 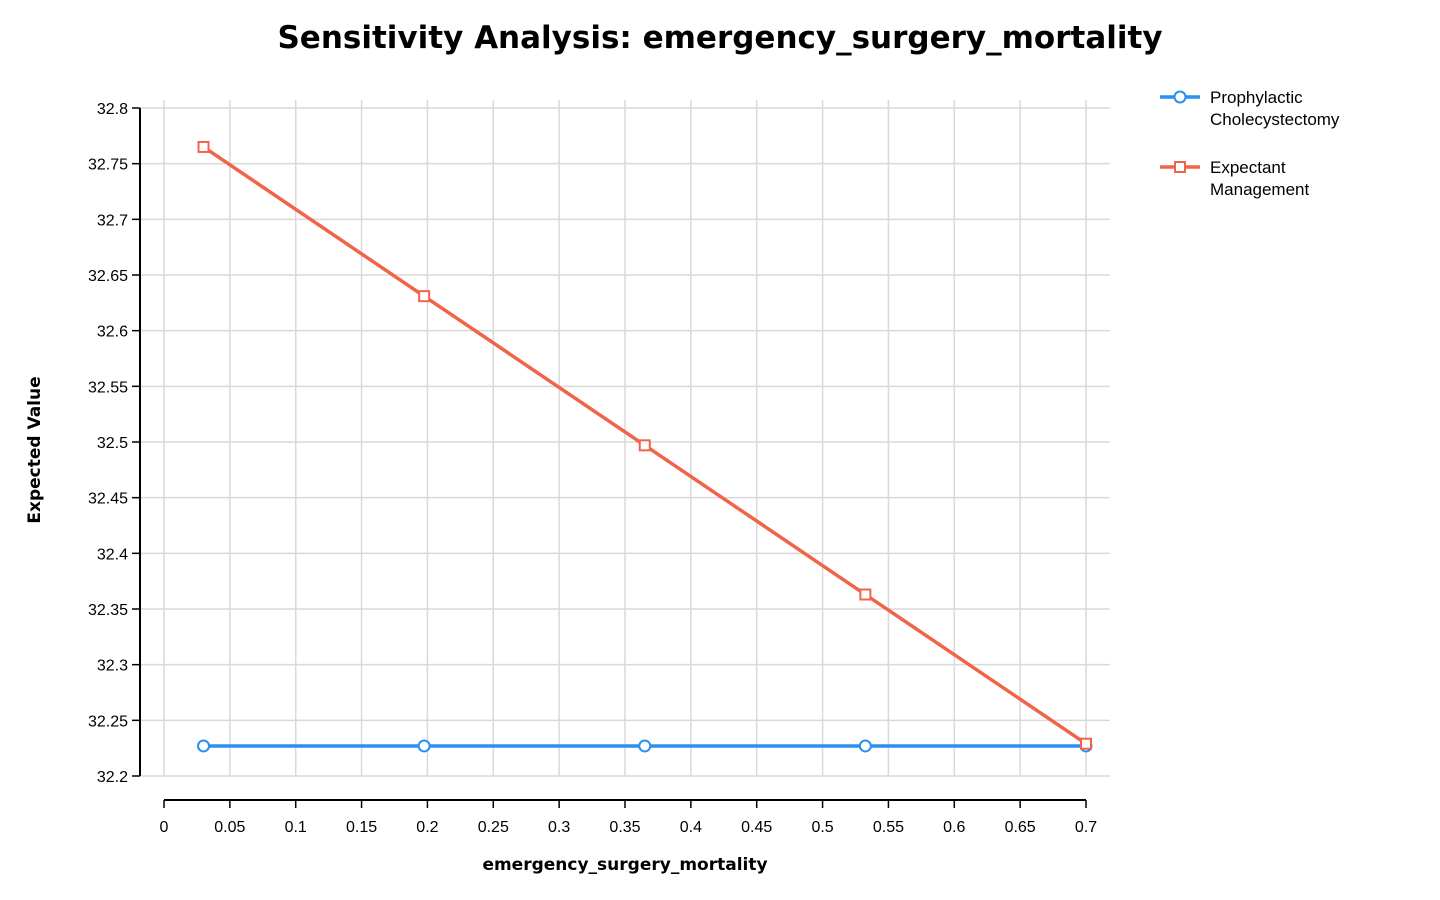 What do you see at coordinates (108, 610) in the screenshot?
I see `y-tick-label: 32.35` at bounding box center [108, 610].